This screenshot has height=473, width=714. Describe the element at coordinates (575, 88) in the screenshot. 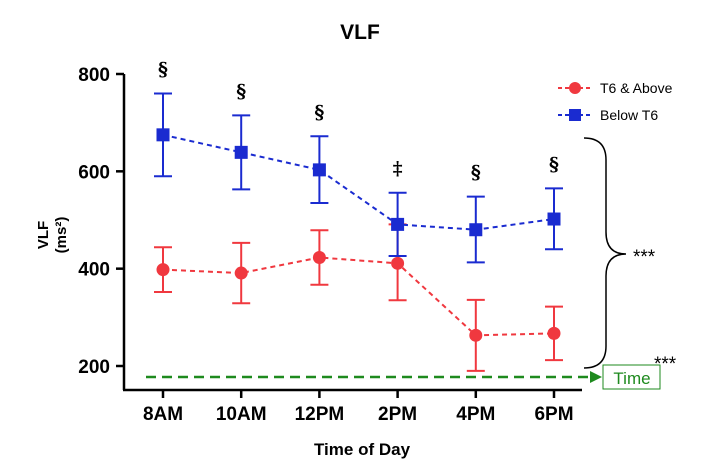

I see `legend-marker-t6-above` at that location.